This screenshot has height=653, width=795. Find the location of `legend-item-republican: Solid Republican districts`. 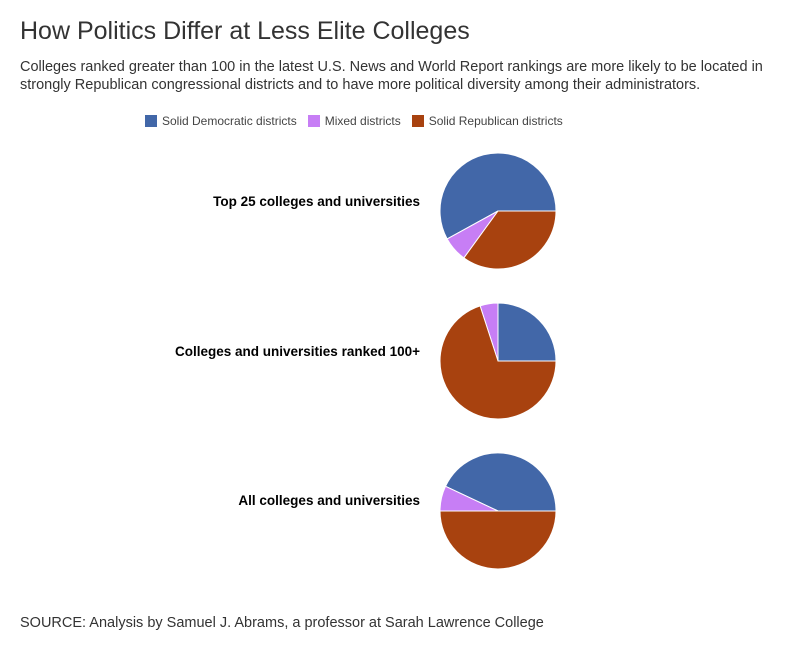

legend-item-republican: Solid Republican districts is located at coordinates (487, 121).